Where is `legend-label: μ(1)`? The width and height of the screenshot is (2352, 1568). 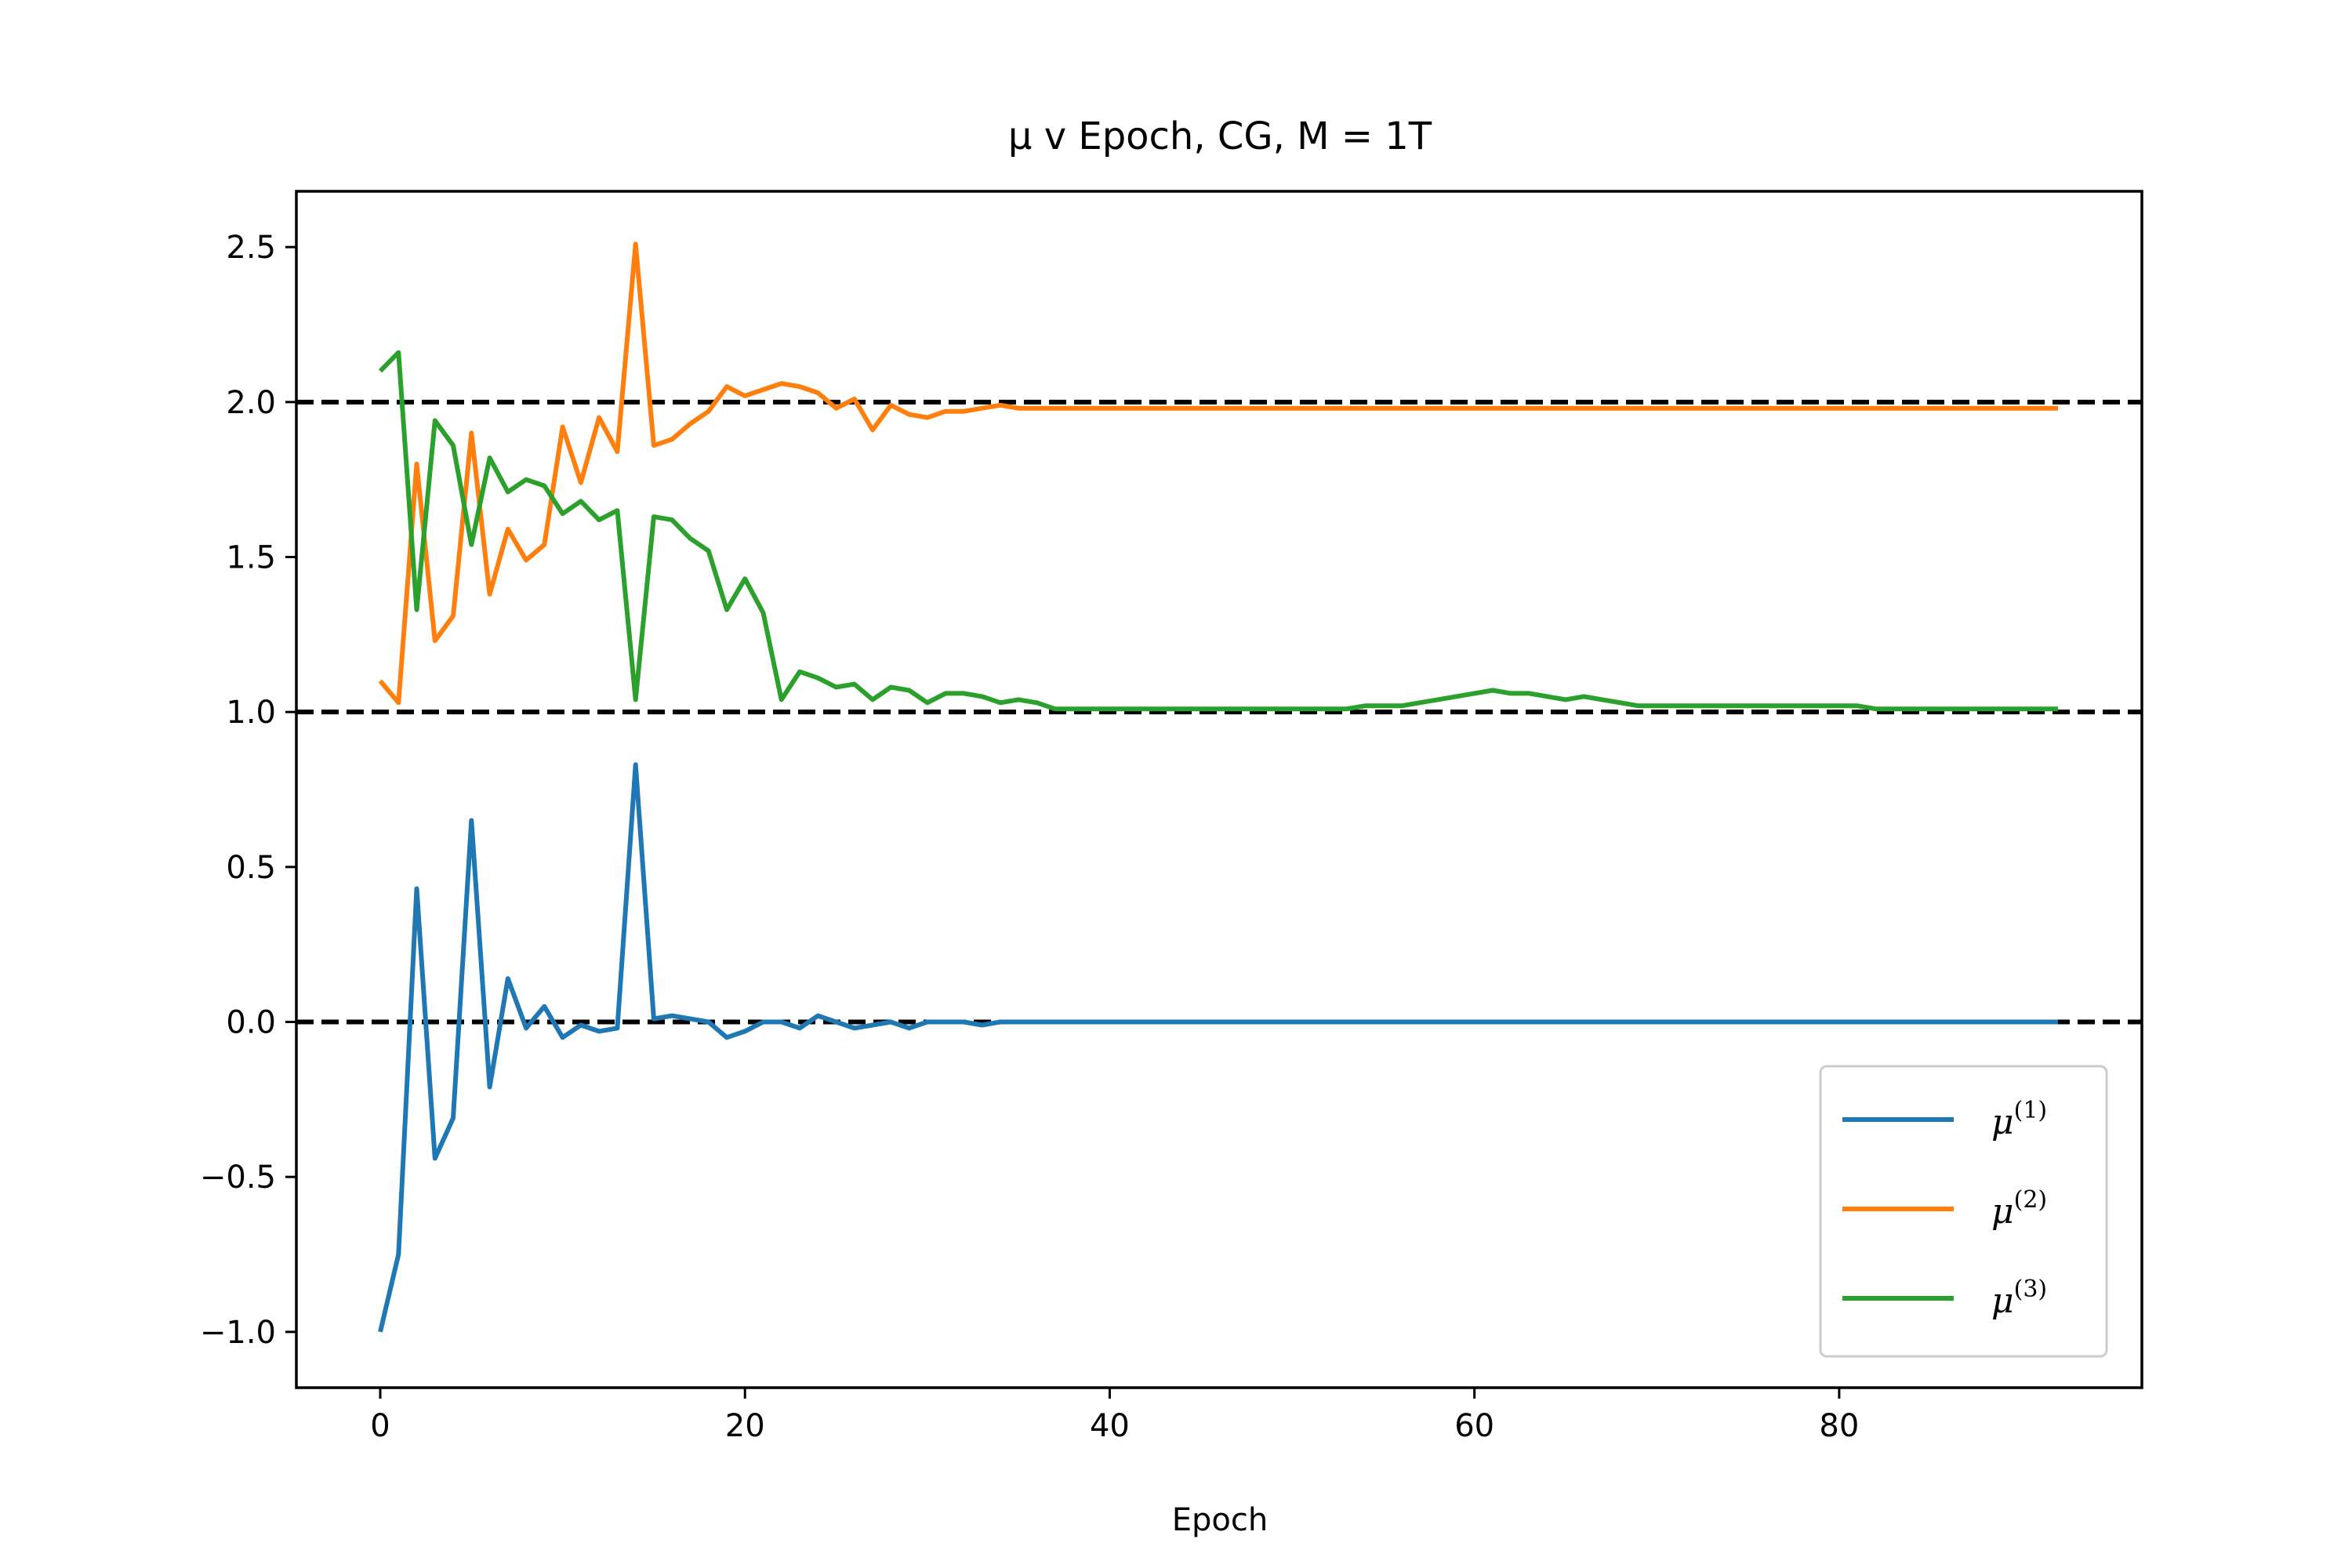
legend-label: μ(1) is located at coordinates (2019, 1119).